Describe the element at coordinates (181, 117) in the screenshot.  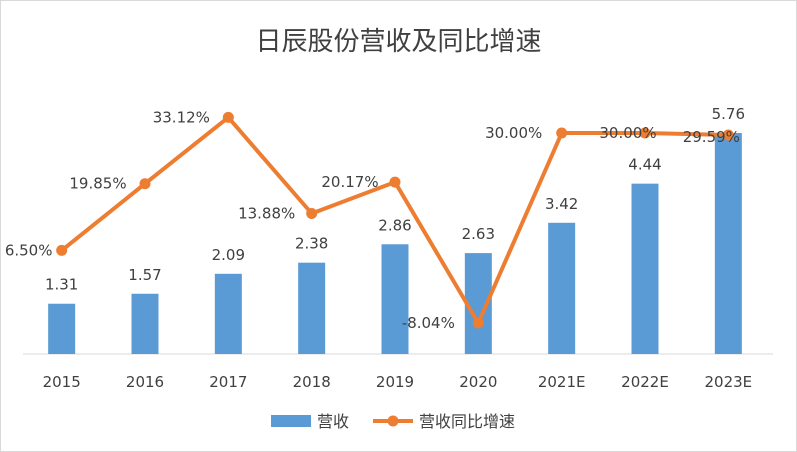
I see `growth-label-2017: 33.12%` at that location.